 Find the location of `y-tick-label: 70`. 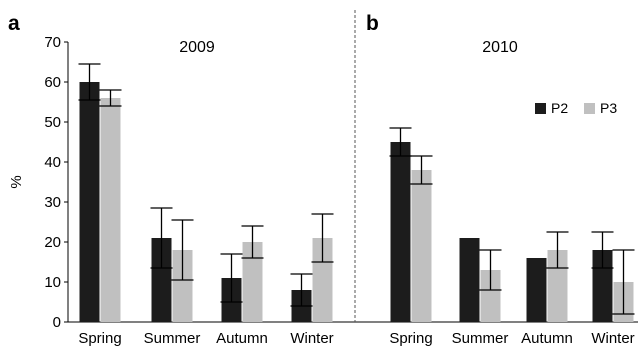

y-tick-label: 70 is located at coordinates (52, 42).